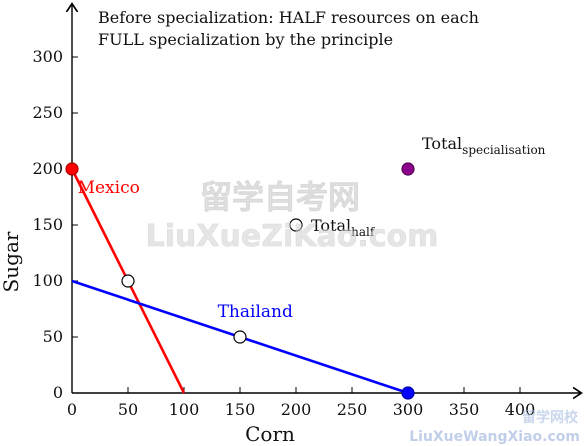 This screenshot has width=585, height=446. What do you see at coordinates (109, 188) in the screenshot?
I see `series-label-mexico: Mexico` at bounding box center [109, 188].